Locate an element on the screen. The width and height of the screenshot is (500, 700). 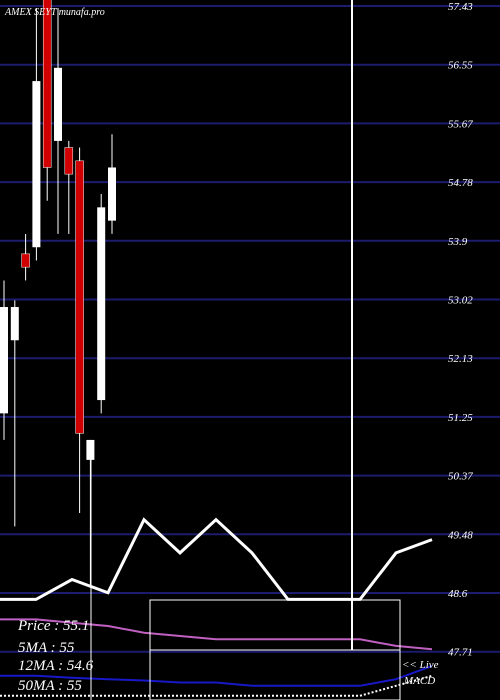
y-tick-label: 49.48 is located at coordinates (460, 535).